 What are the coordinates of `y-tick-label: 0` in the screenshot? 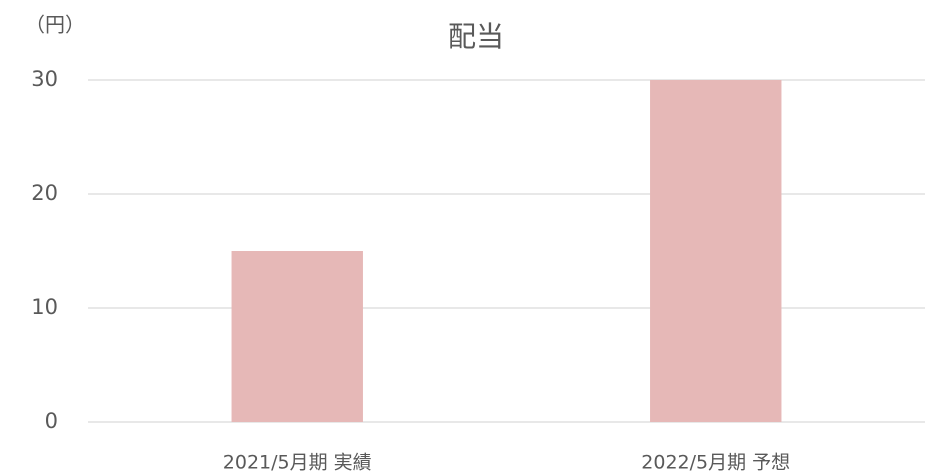 It's located at (51, 421).